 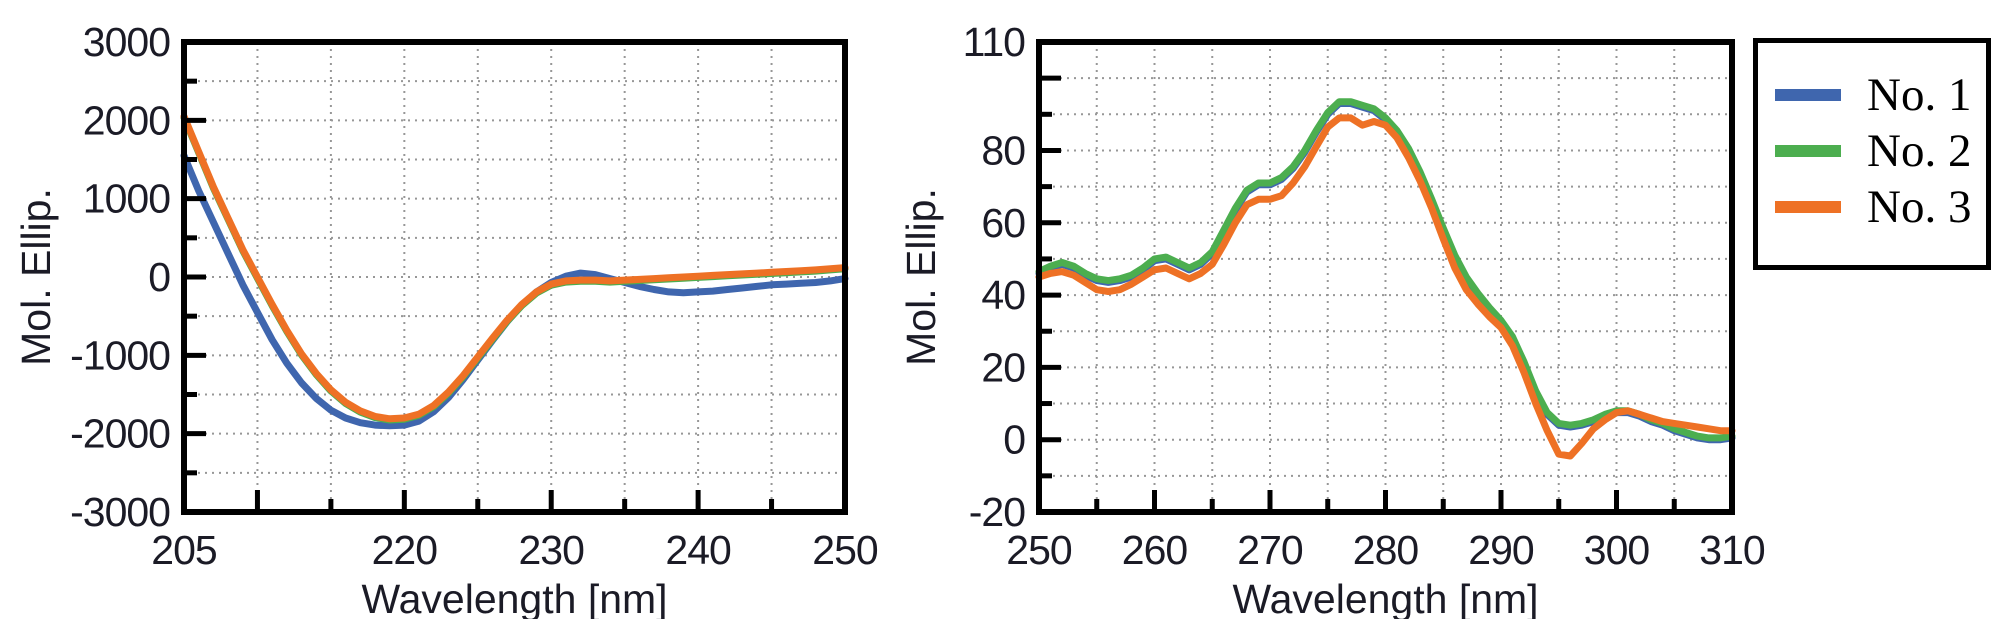 I want to click on x-tick-label: 310, so click(x=1732, y=550).